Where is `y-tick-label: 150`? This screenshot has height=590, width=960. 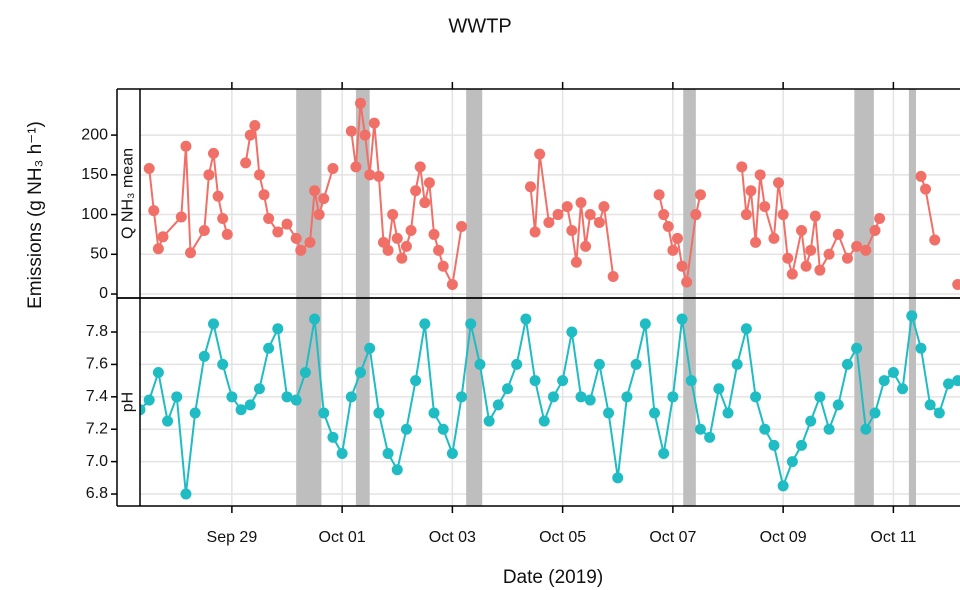 y-tick-label: 150 is located at coordinates (94, 174).